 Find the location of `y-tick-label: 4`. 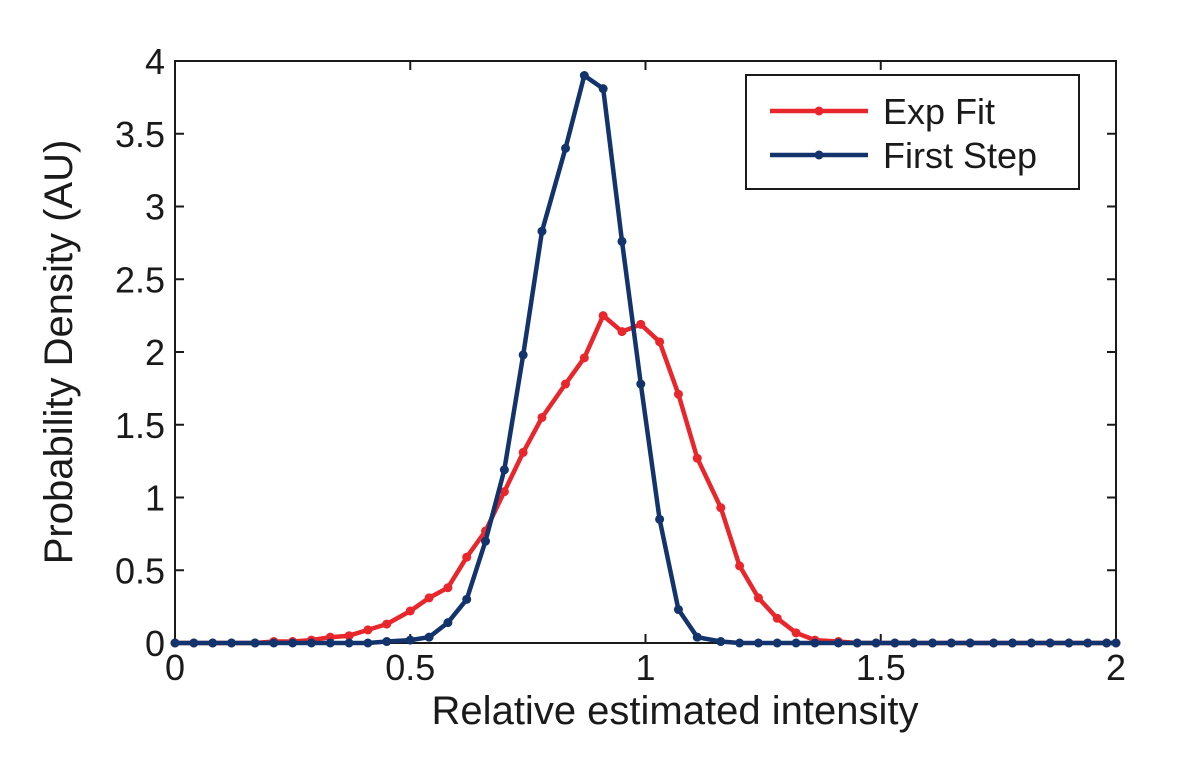

y-tick-label: 4 is located at coordinates (155, 61).